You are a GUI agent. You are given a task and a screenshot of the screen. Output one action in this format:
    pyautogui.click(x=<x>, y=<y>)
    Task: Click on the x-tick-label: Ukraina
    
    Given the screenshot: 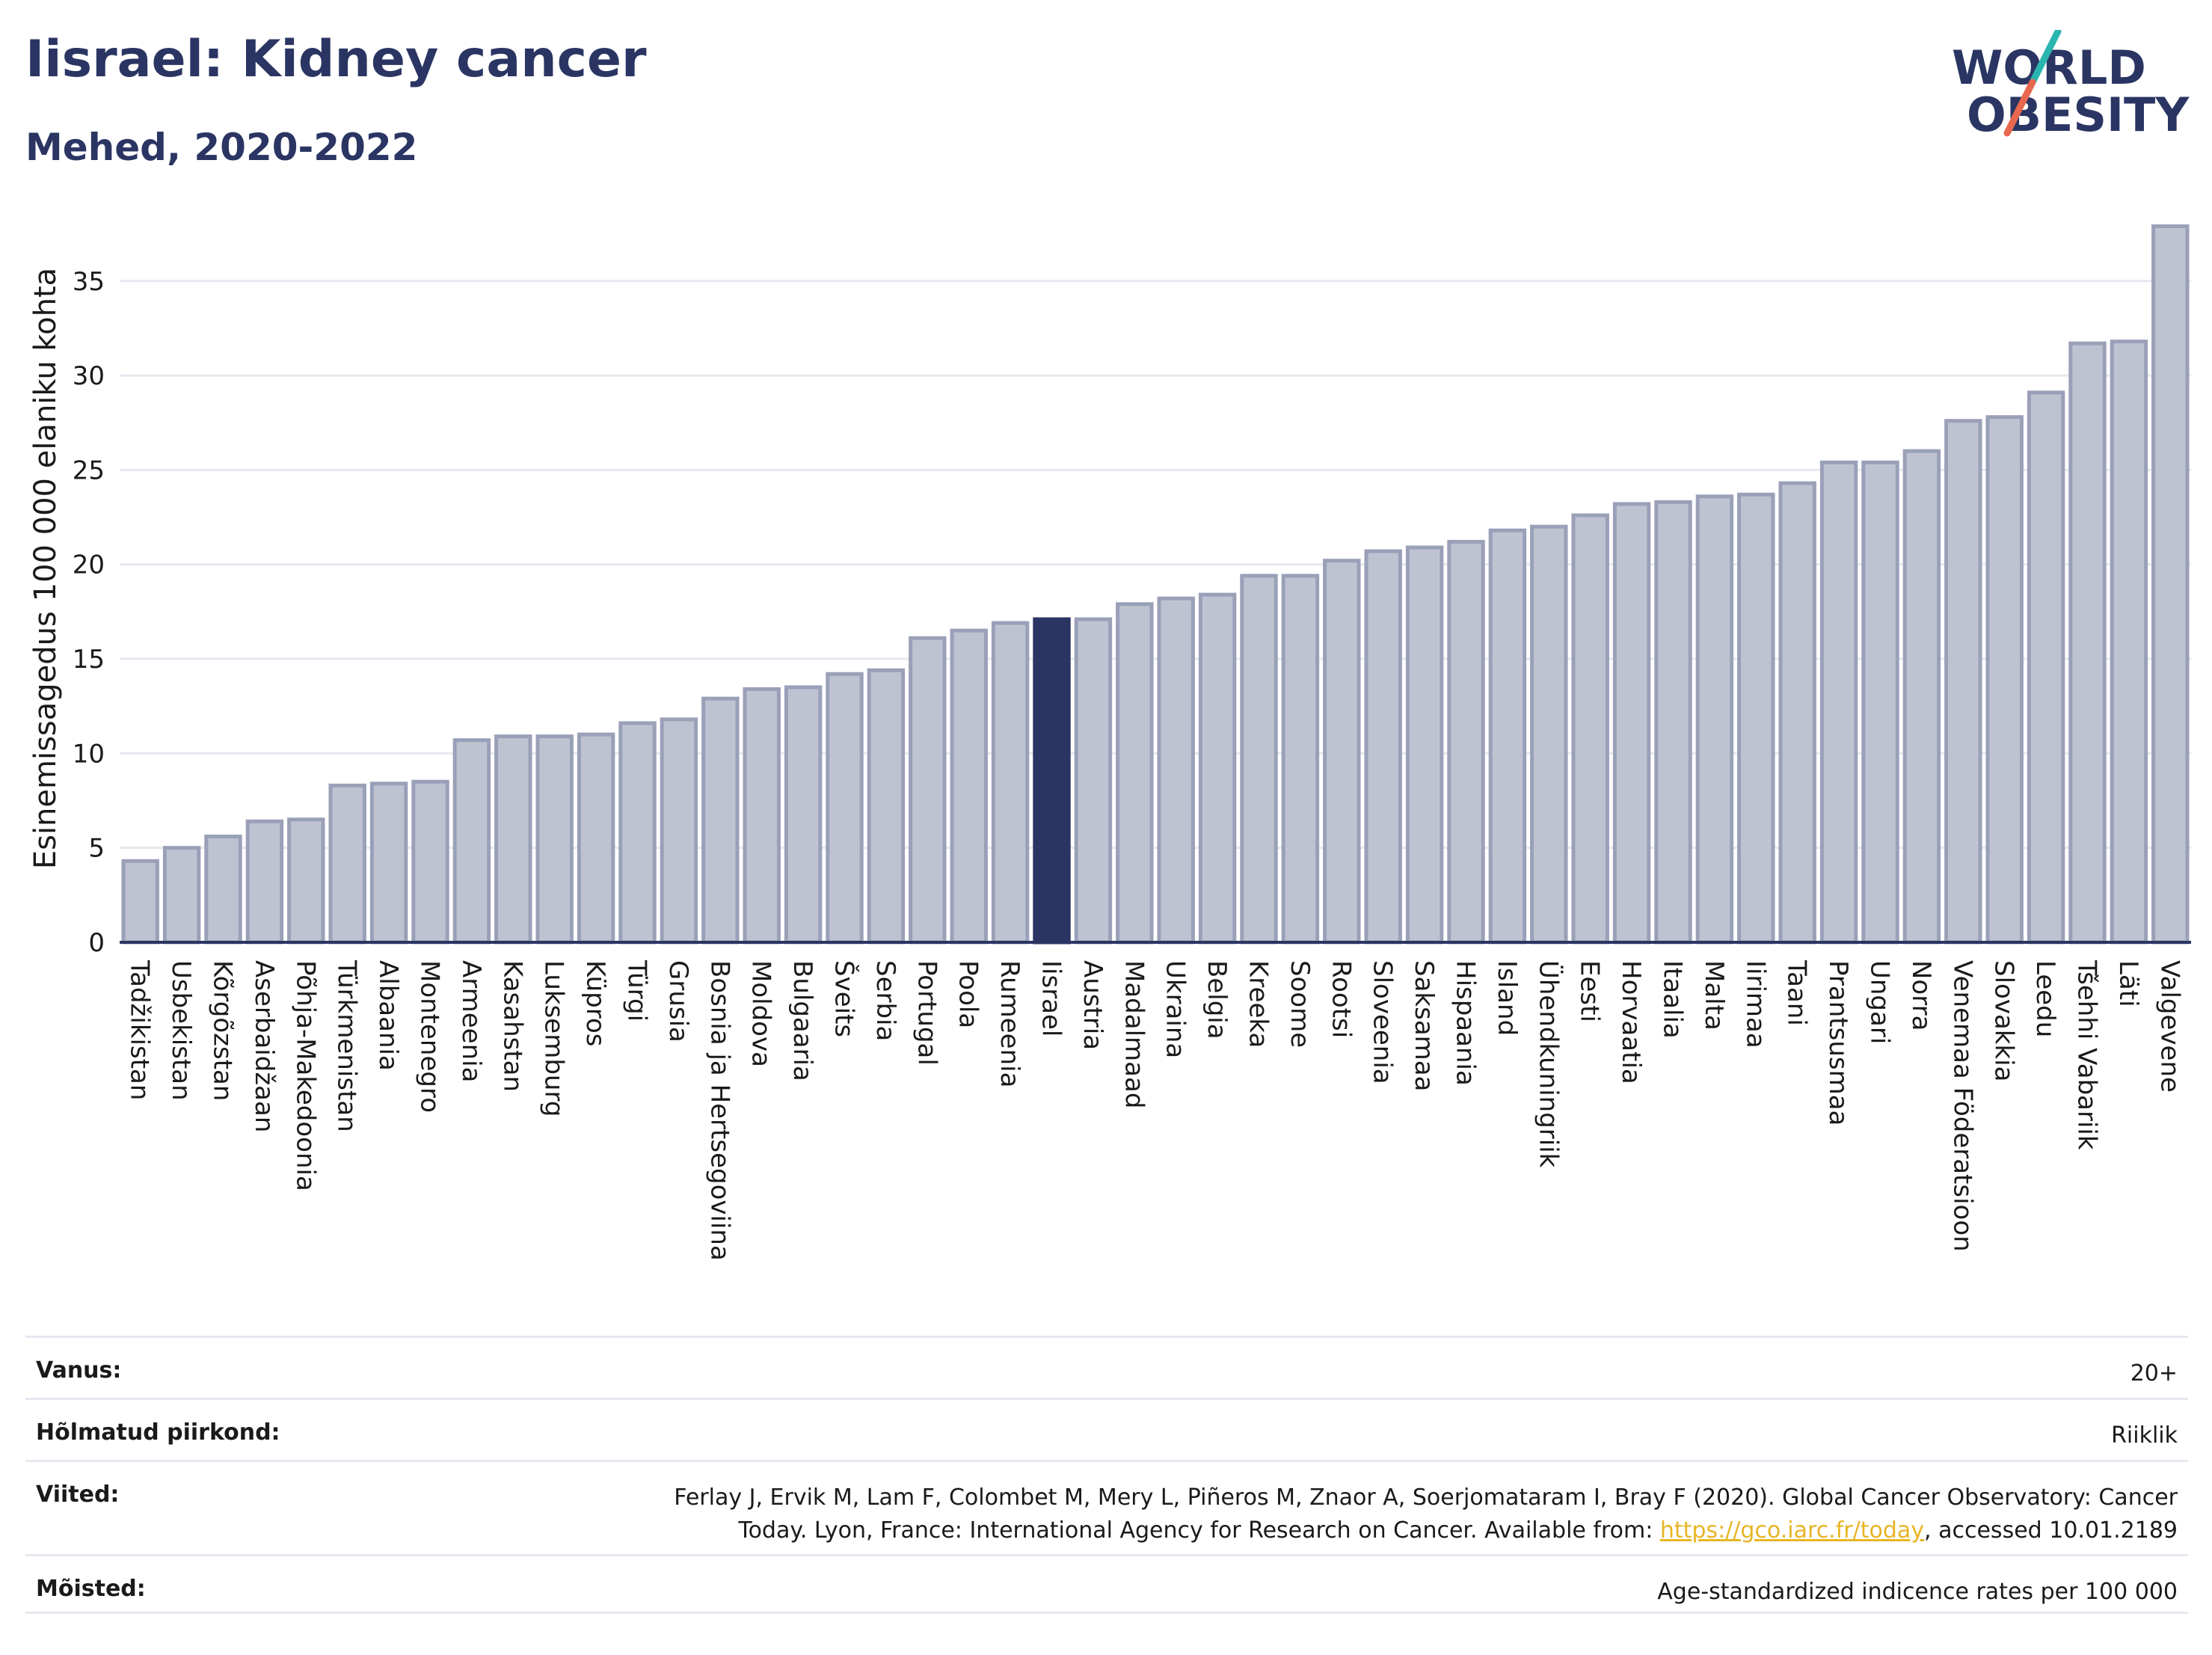 What is the action you would take?
    pyautogui.click(x=1176, y=1009)
    